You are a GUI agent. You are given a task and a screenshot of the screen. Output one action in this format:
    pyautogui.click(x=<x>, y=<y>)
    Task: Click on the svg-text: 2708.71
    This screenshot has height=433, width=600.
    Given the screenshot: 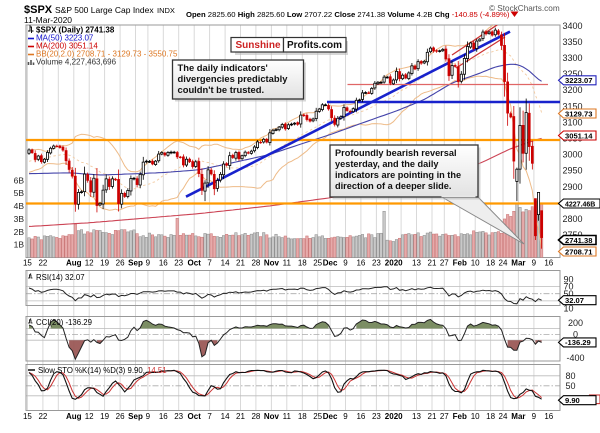 What is the action you would take?
    pyautogui.click(x=579, y=251)
    